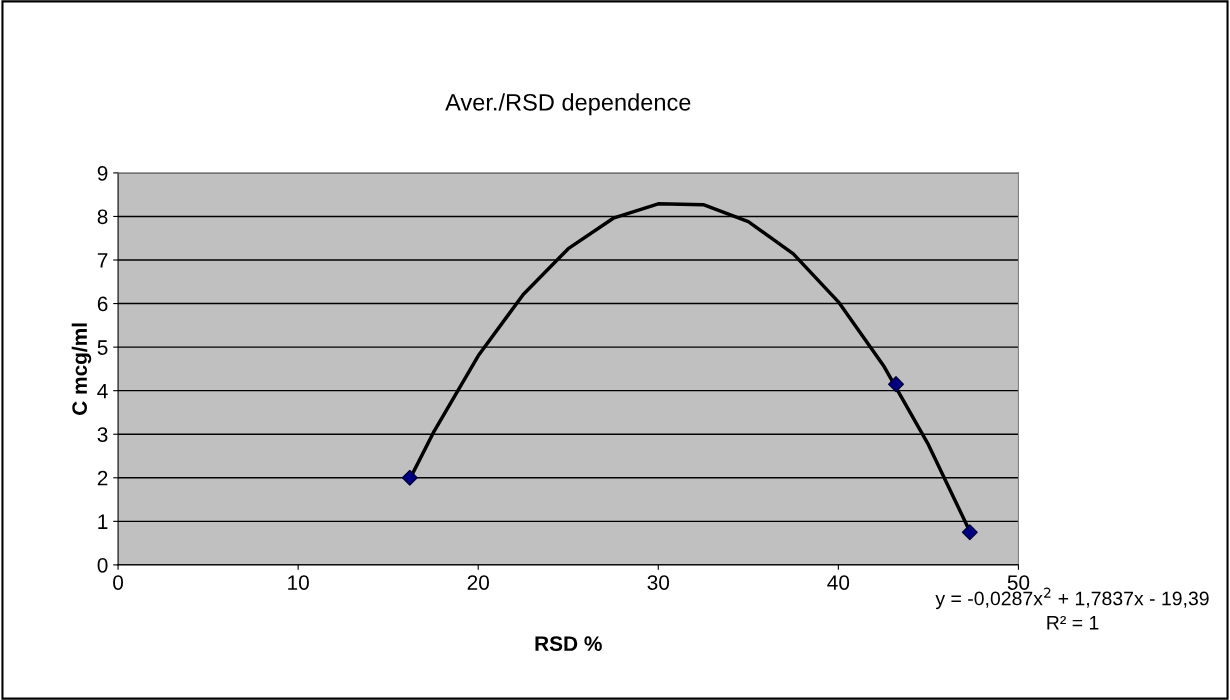  Describe the element at coordinates (658, 582) in the screenshot. I see `x-tick-label: 30` at that location.